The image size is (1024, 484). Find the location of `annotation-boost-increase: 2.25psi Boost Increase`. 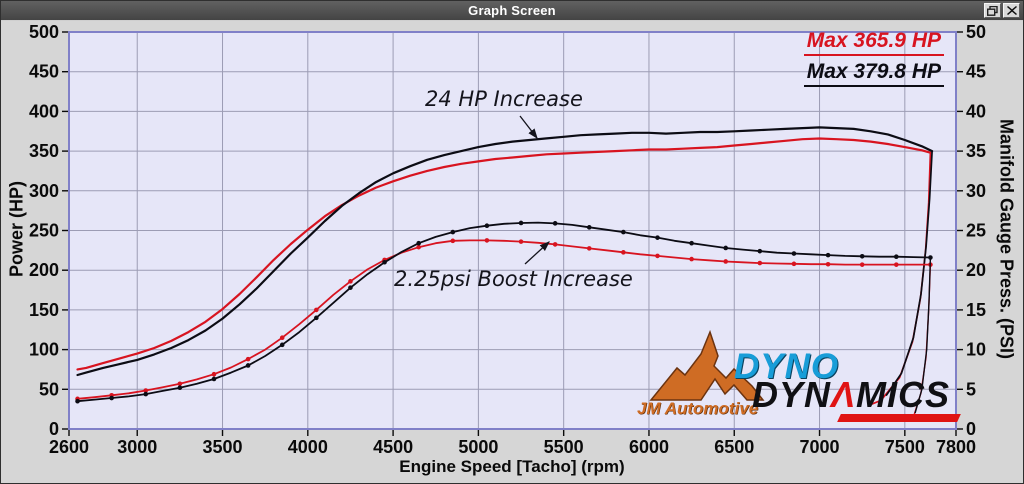

annotation-boost-increase: 2.25psi Boost Increase is located at coordinates (513, 279).